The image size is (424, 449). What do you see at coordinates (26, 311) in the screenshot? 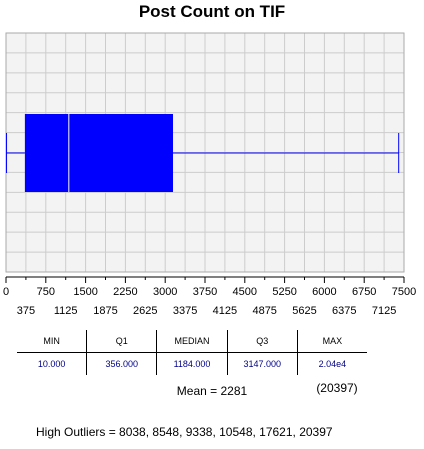
I see `x-axis-minor-tick-label: 375` at bounding box center [26, 311].